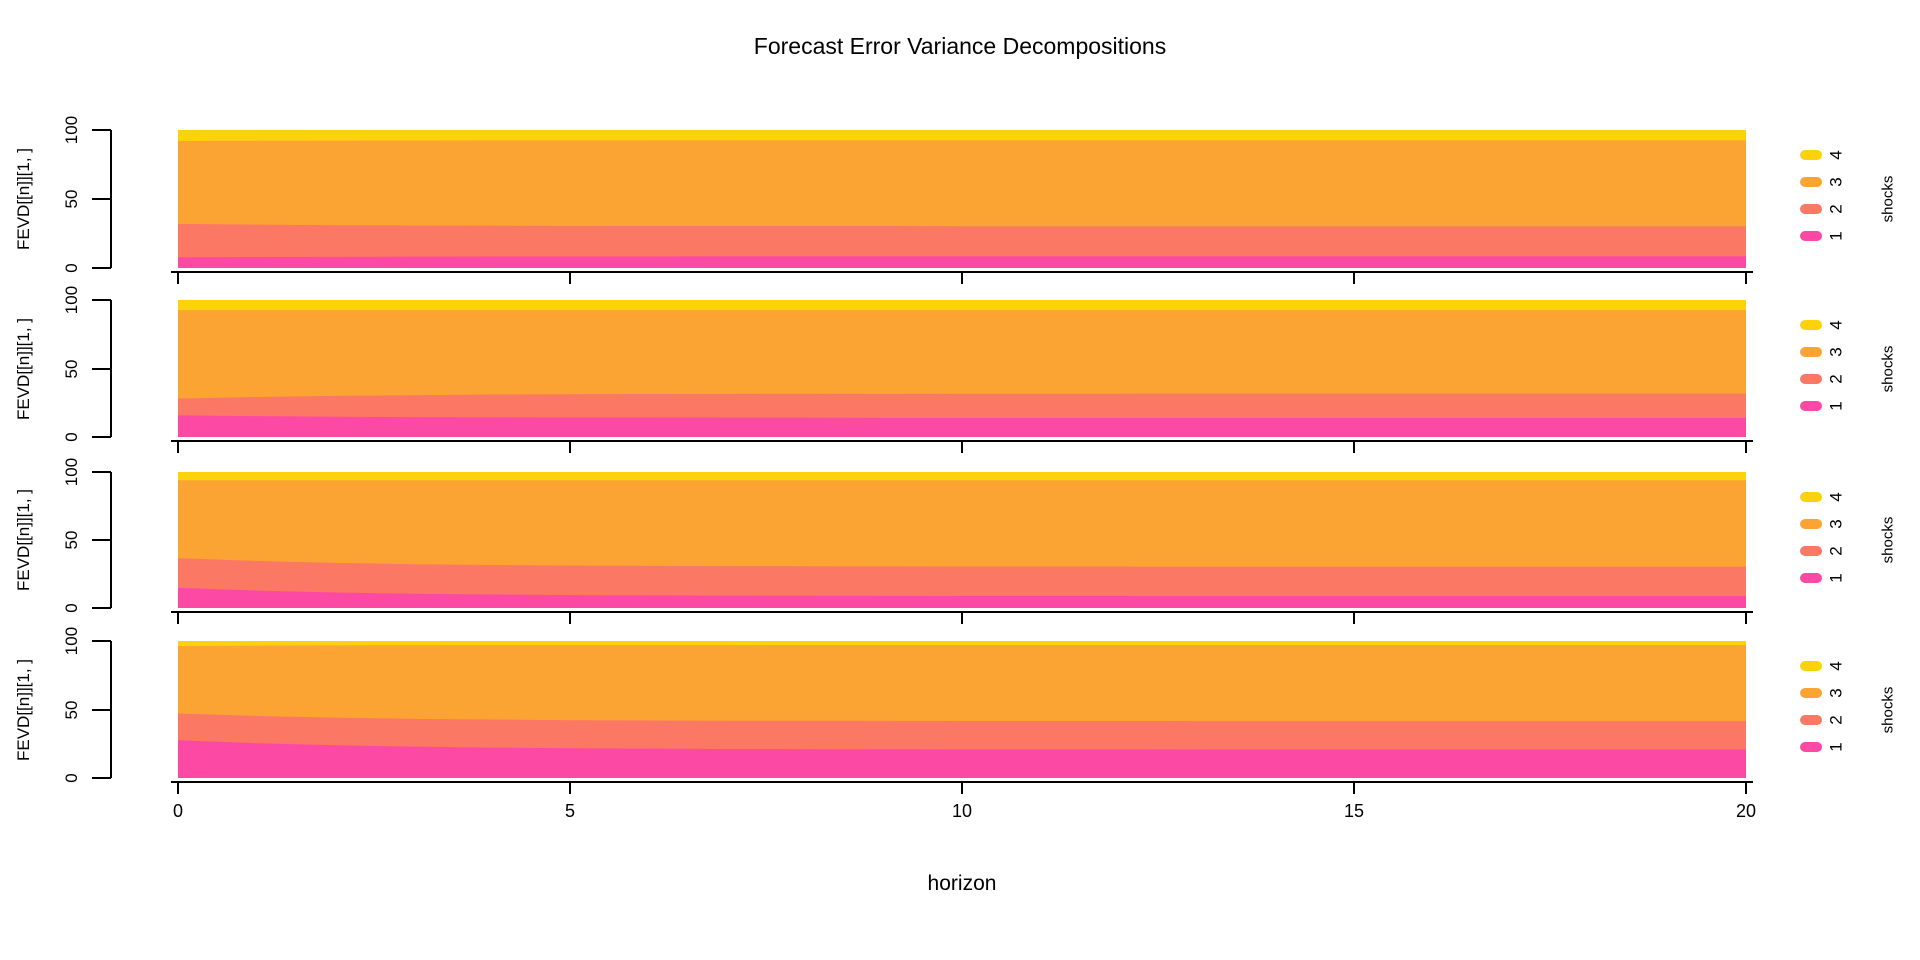  What do you see at coordinates (962, 883) in the screenshot?
I see `x-axis-label: horizon` at bounding box center [962, 883].